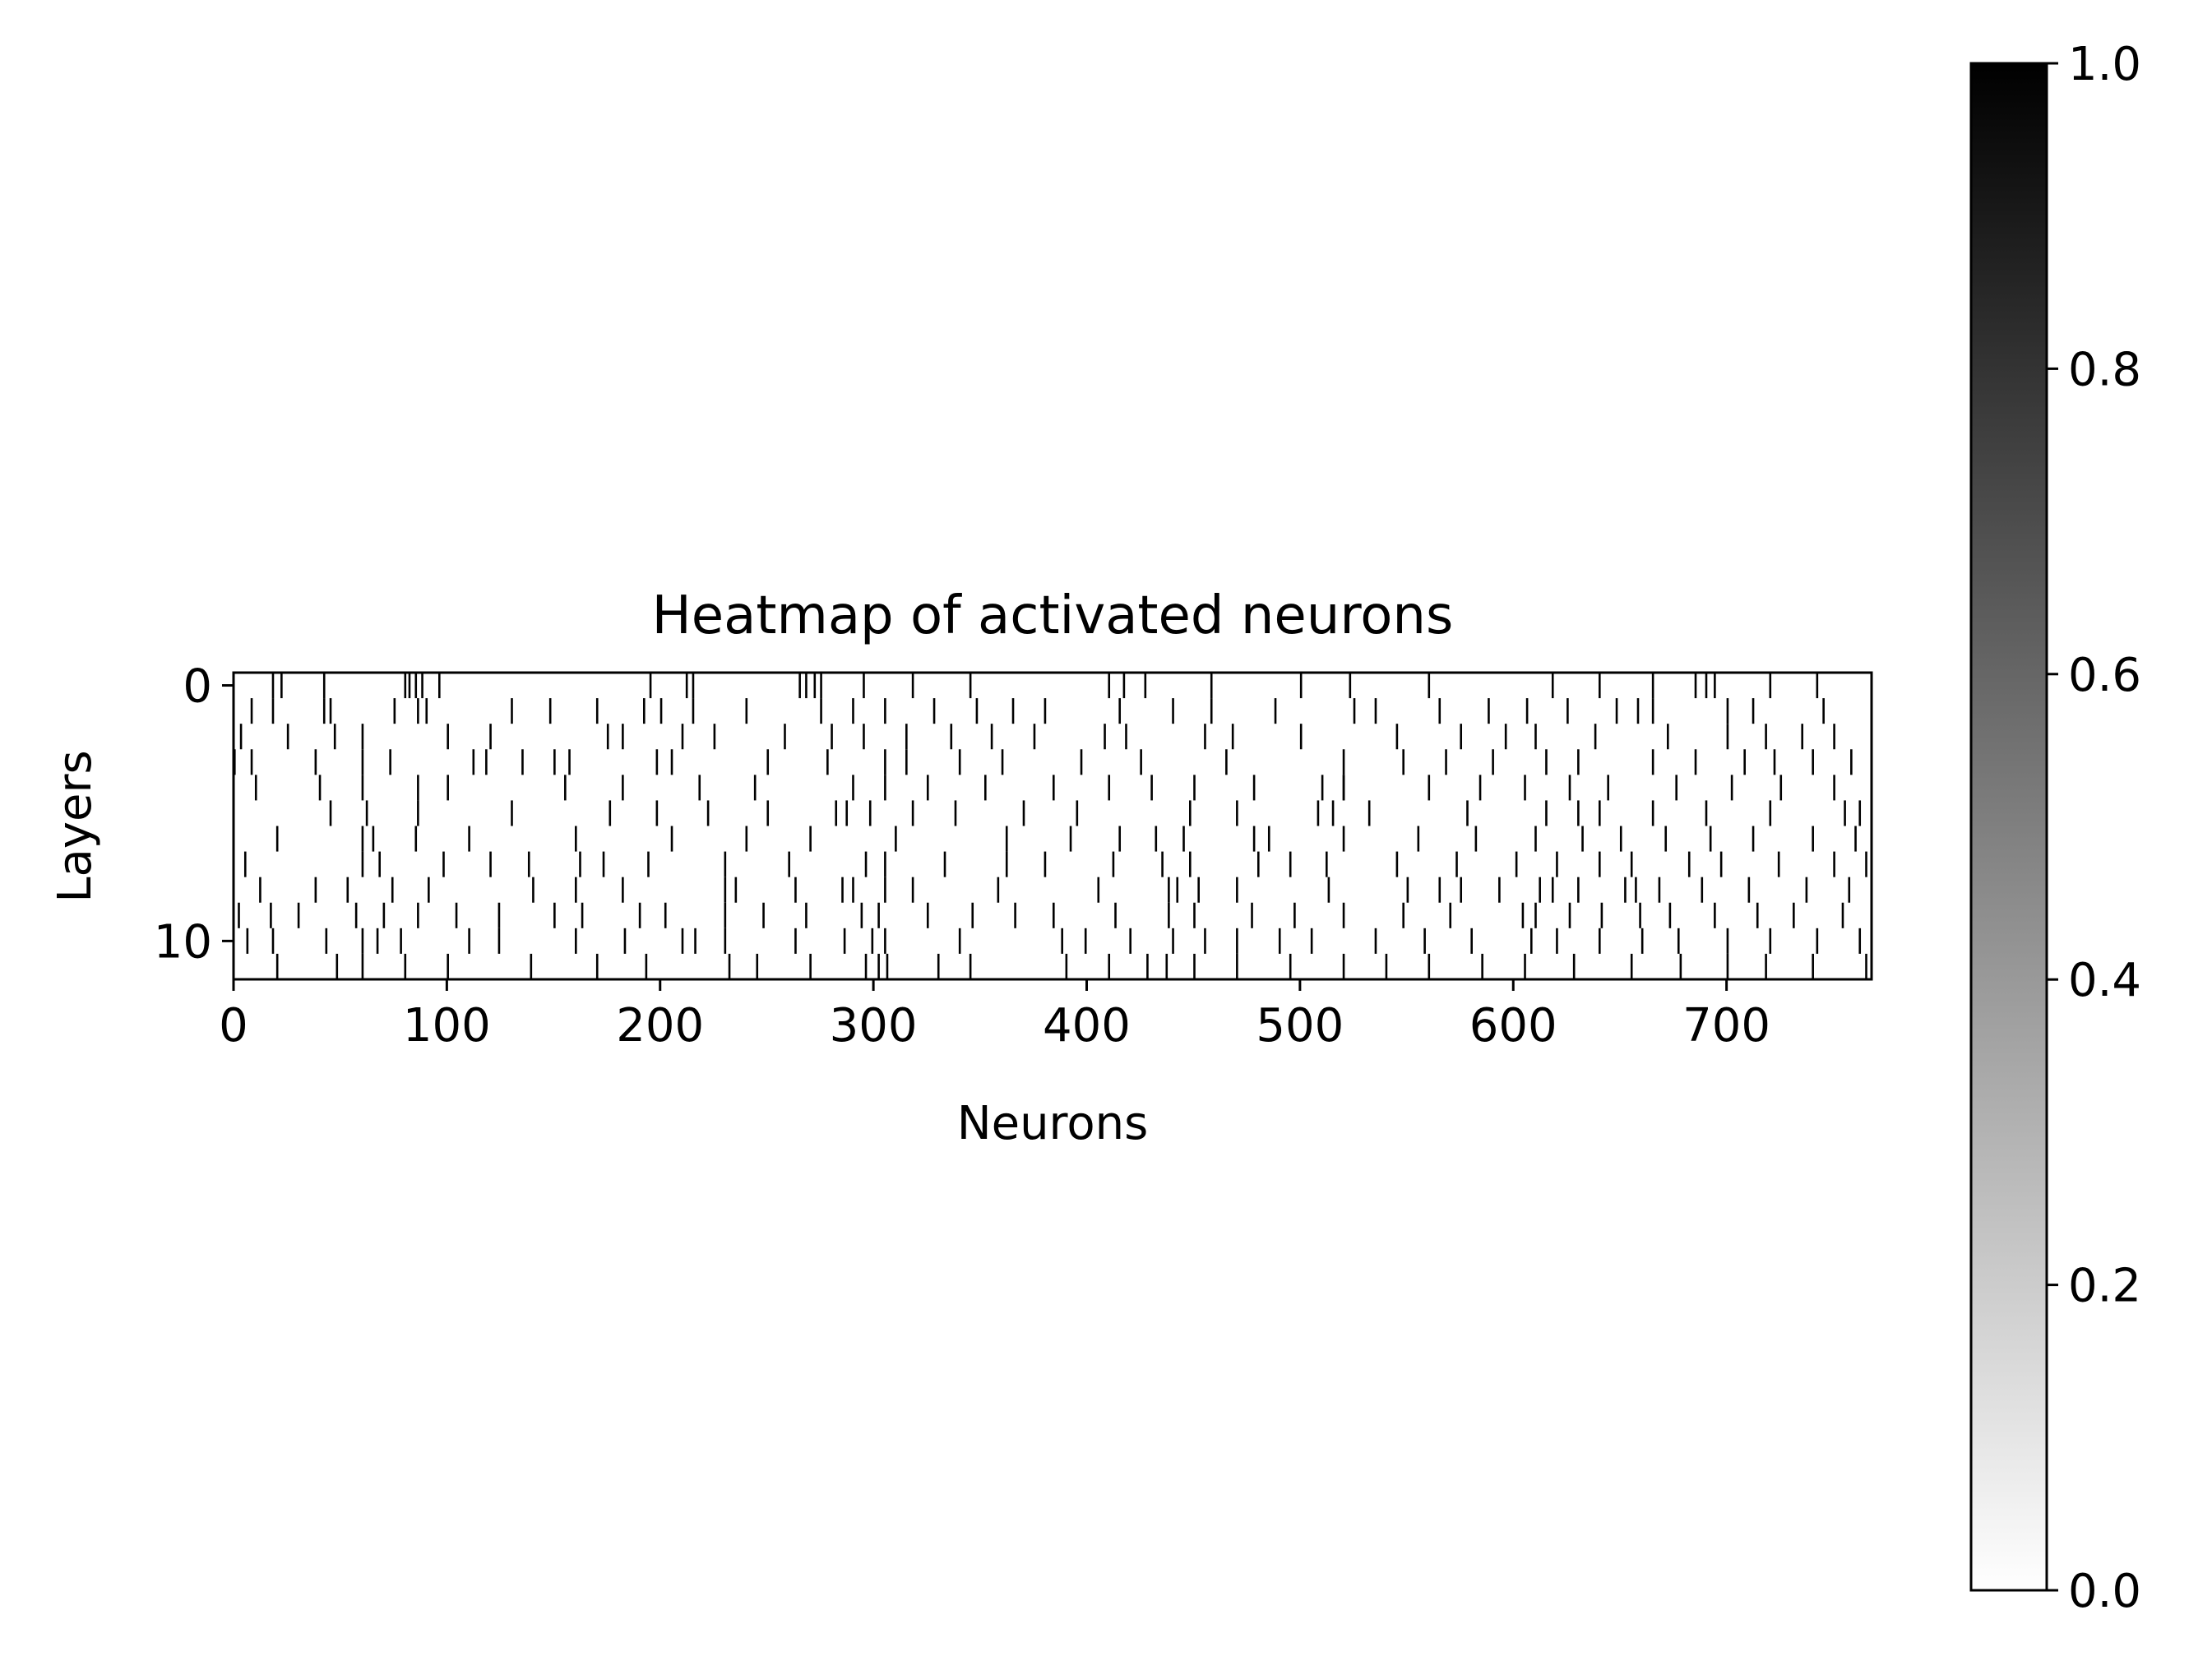  Describe the element at coordinates (197, 687) in the screenshot. I see `y-tick-label: 0` at that location.